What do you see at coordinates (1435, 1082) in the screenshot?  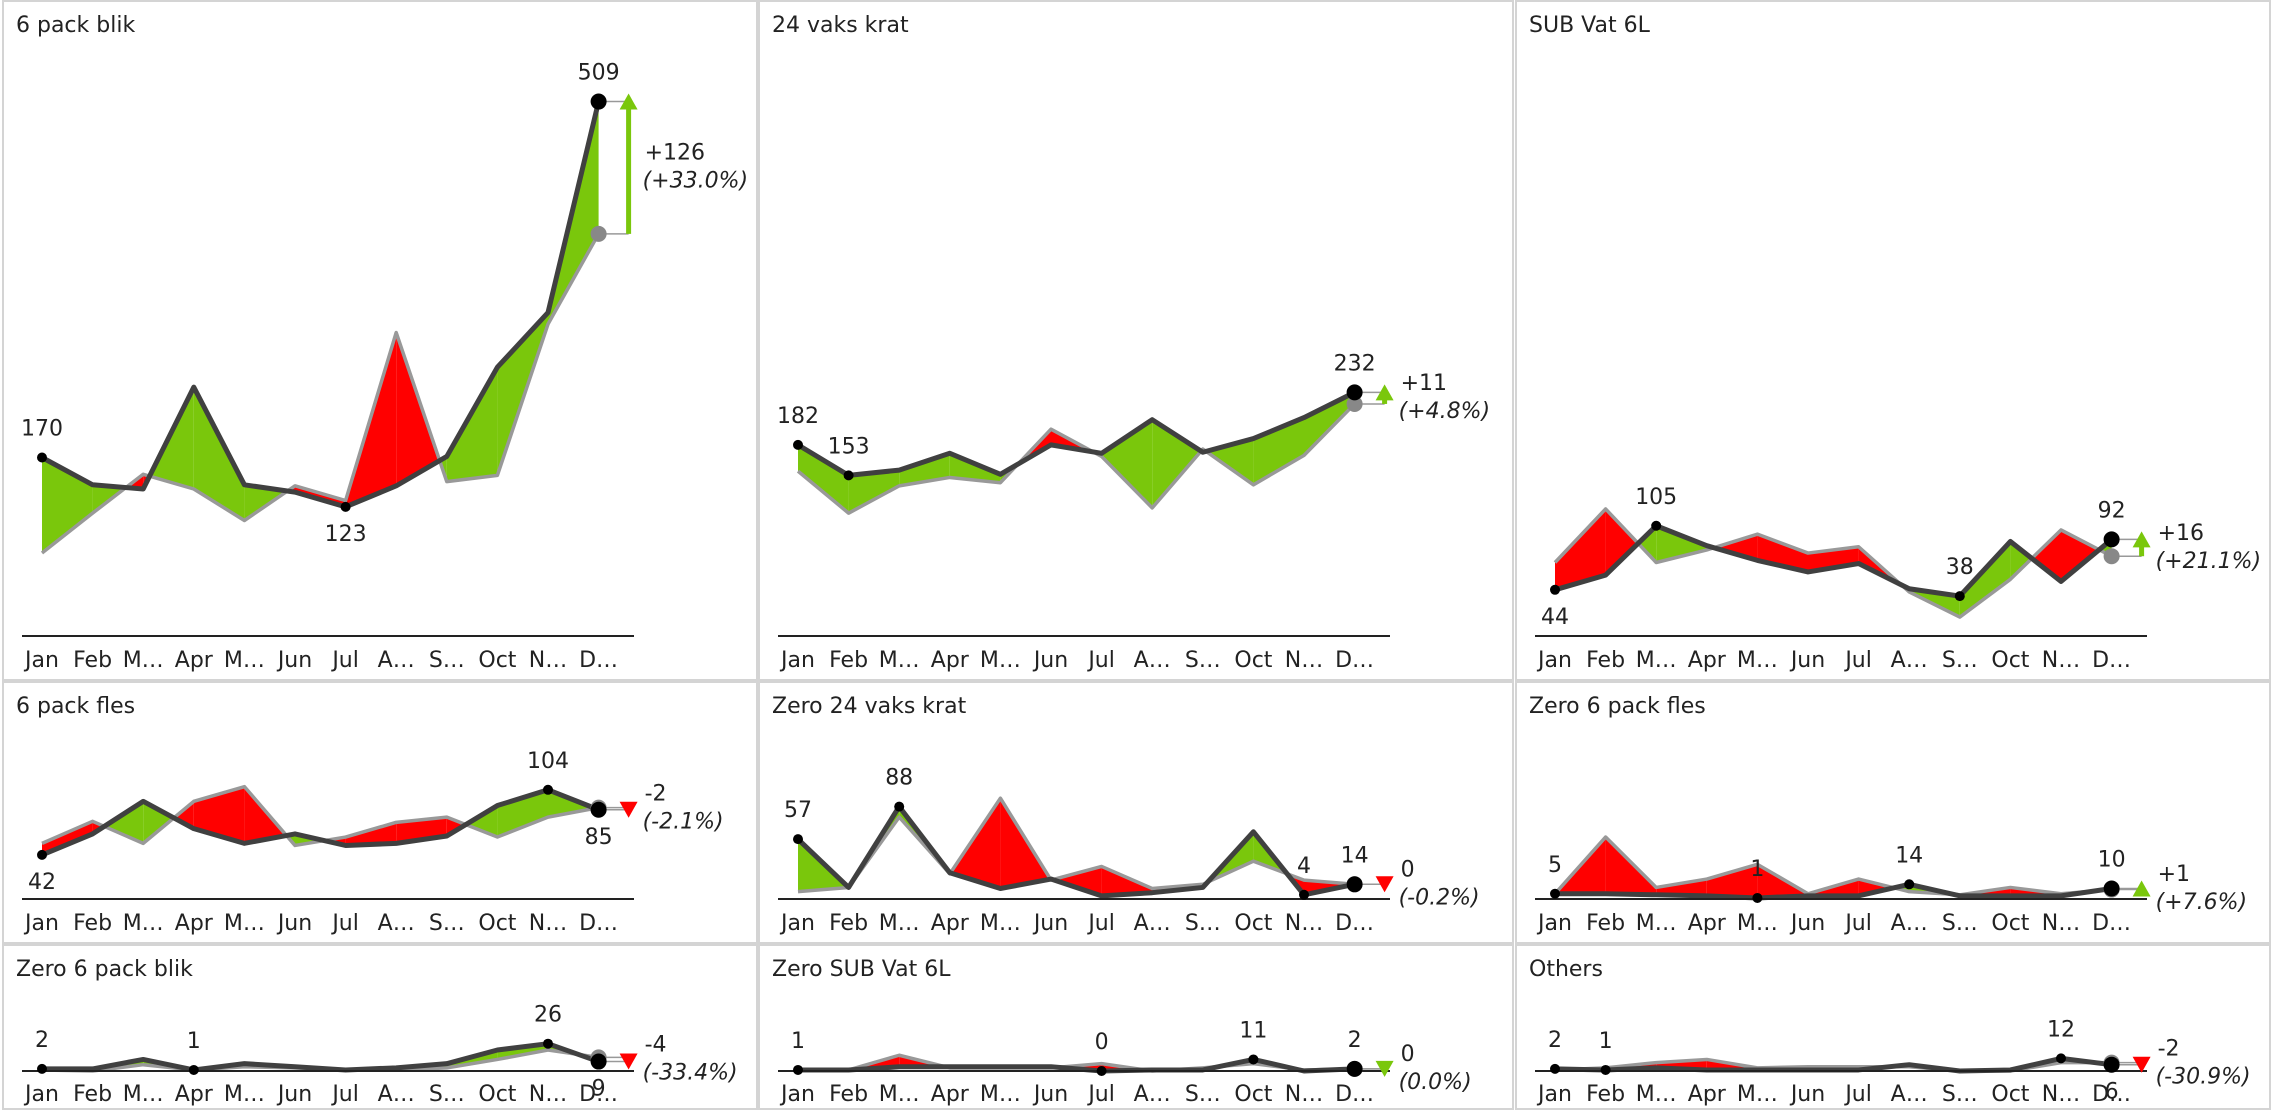 I see `delta-pct-label: (0.0%)` at bounding box center [1435, 1082].